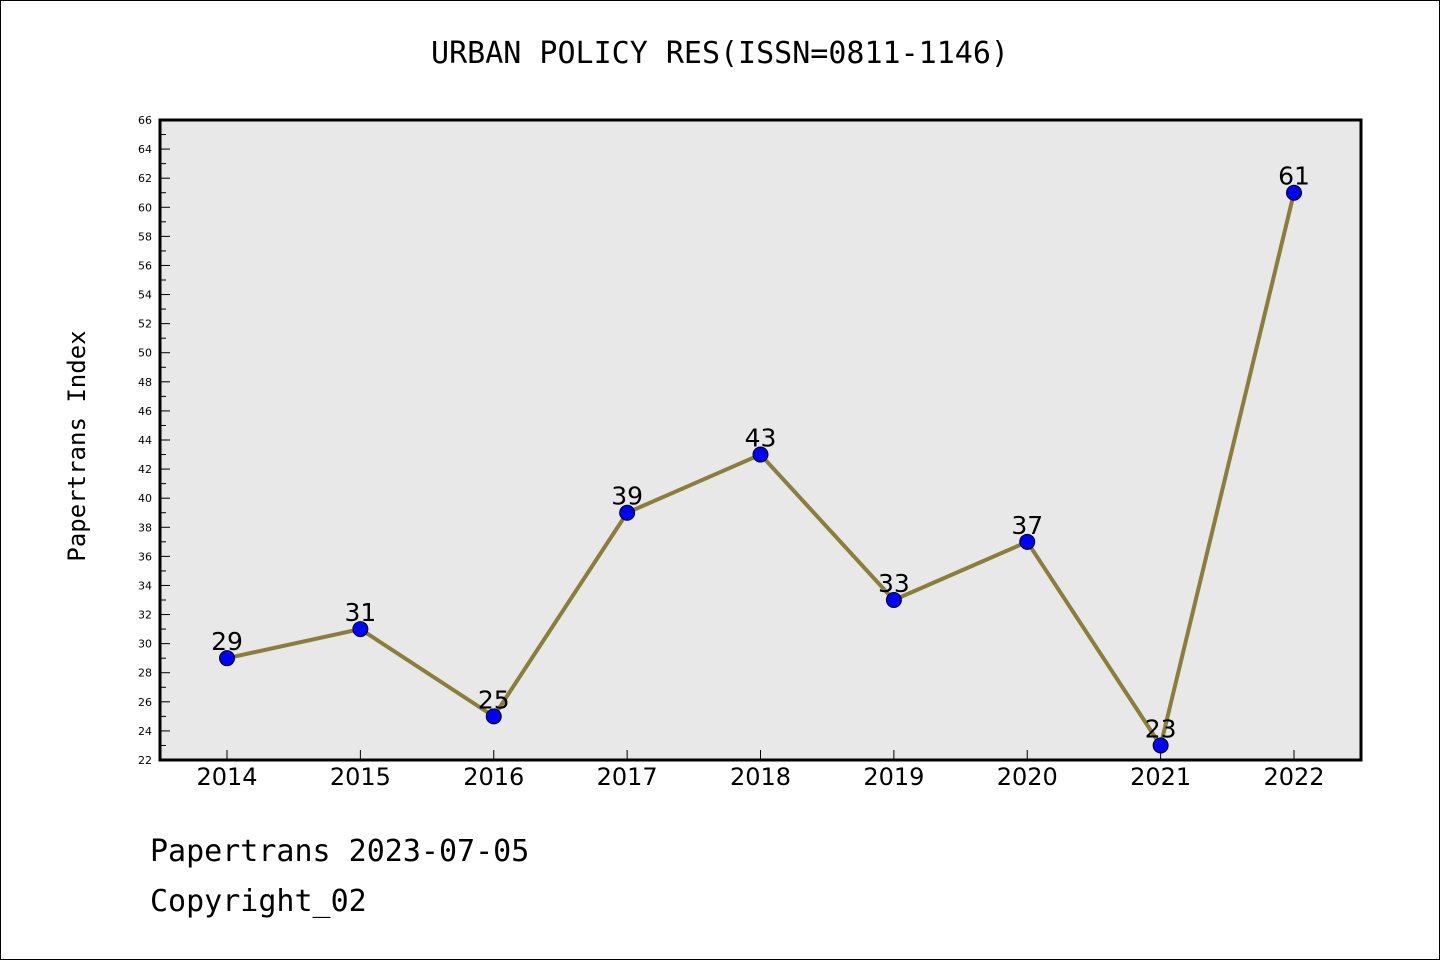 Image resolution: width=1440 pixels, height=960 pixels. I want to click on x-tick-label: 2018, so click(760, 777).